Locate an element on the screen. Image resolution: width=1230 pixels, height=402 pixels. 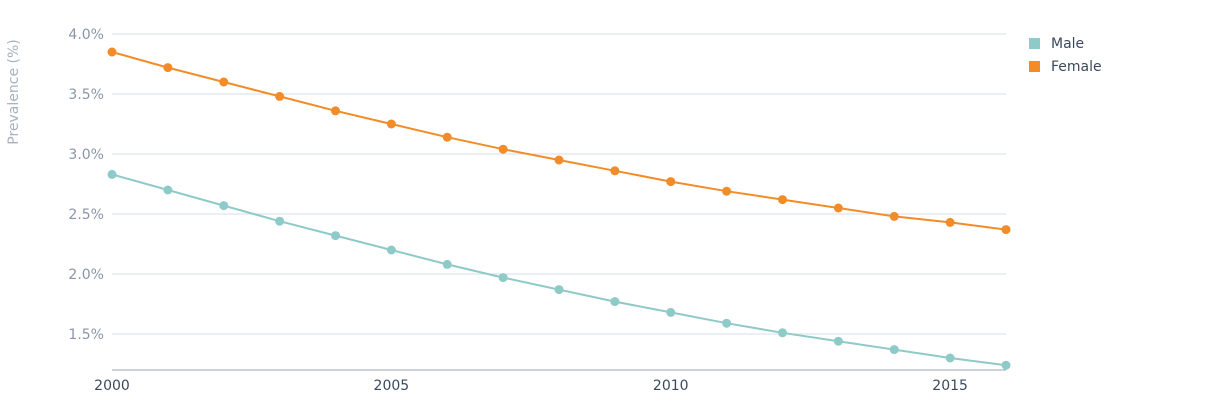
legend: Male Female is located at coordinates (1065, 55).